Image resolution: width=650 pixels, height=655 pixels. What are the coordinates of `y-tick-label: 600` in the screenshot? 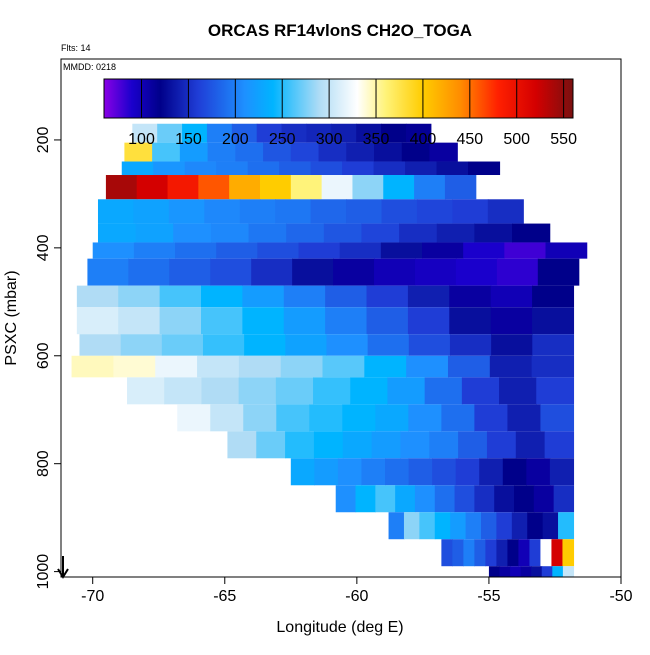 It's located at (43, 355).